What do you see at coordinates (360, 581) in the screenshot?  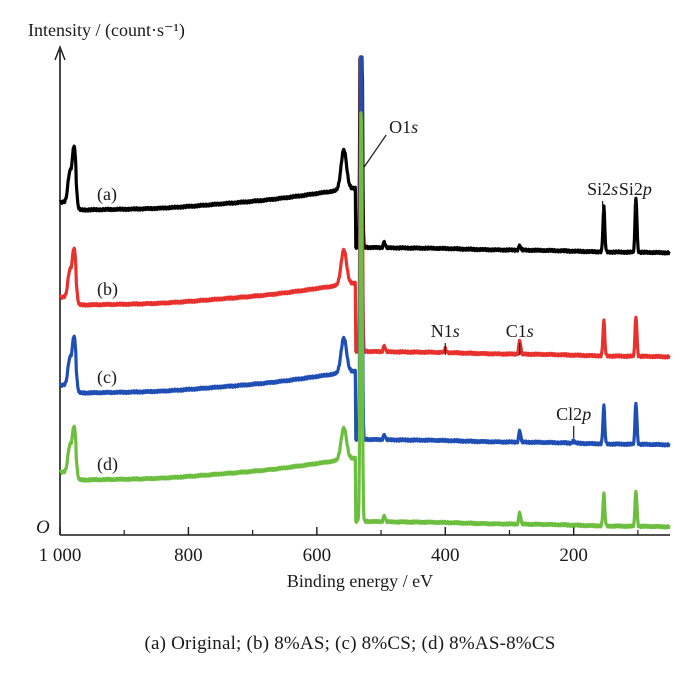 I see `x-axis-title: Binding energy / eV` at bounding box center [360, 581].